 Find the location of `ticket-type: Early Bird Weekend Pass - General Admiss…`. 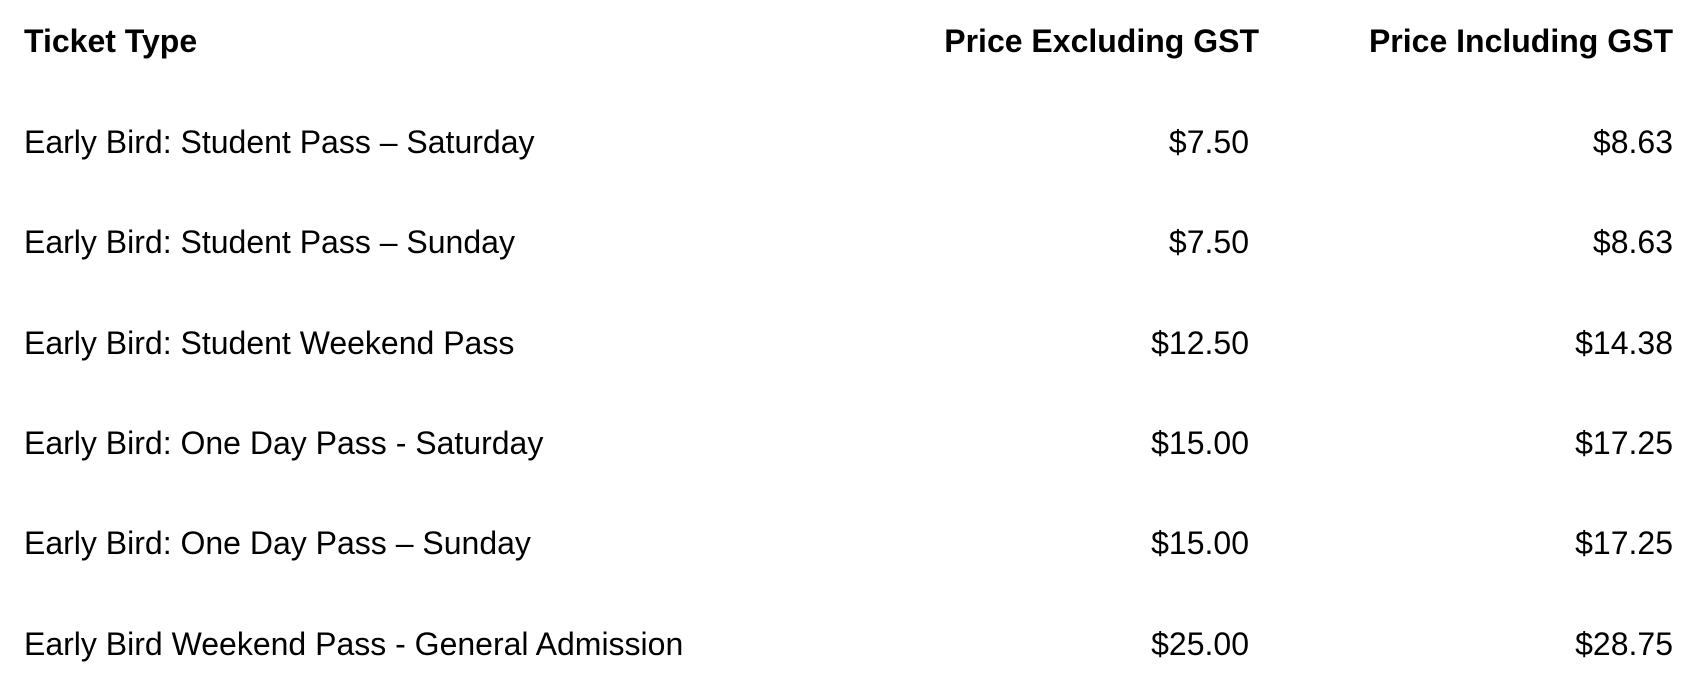

ticket-type: Early Bird Weekend Pass - General Admiss… is located at coordinates (354, 644).